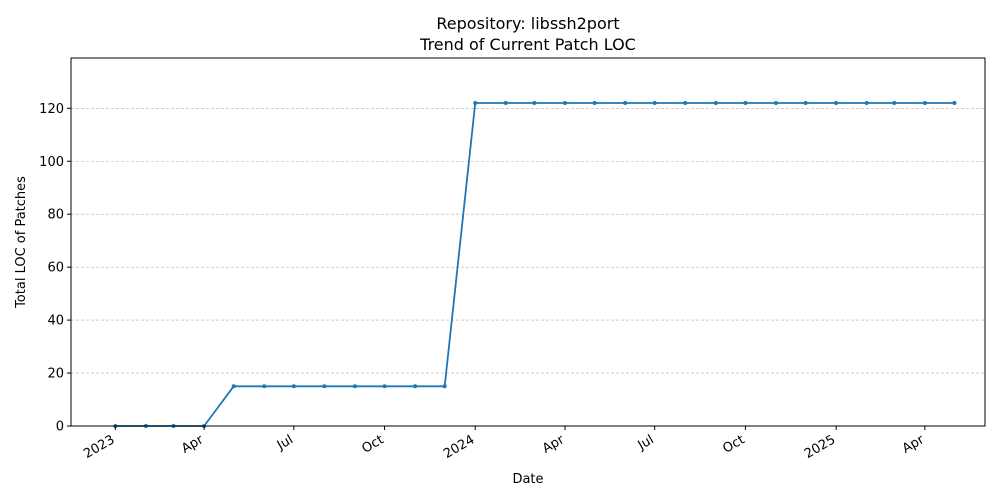  I want to click on y-tick-label: 60, so click(55, 268).